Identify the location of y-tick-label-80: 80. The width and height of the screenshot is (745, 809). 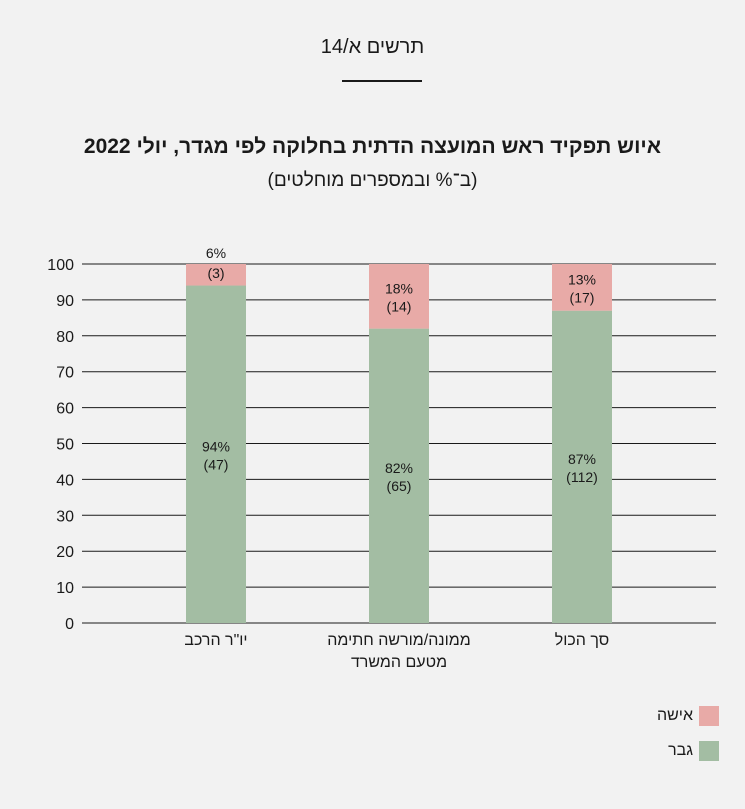
(65, 337).